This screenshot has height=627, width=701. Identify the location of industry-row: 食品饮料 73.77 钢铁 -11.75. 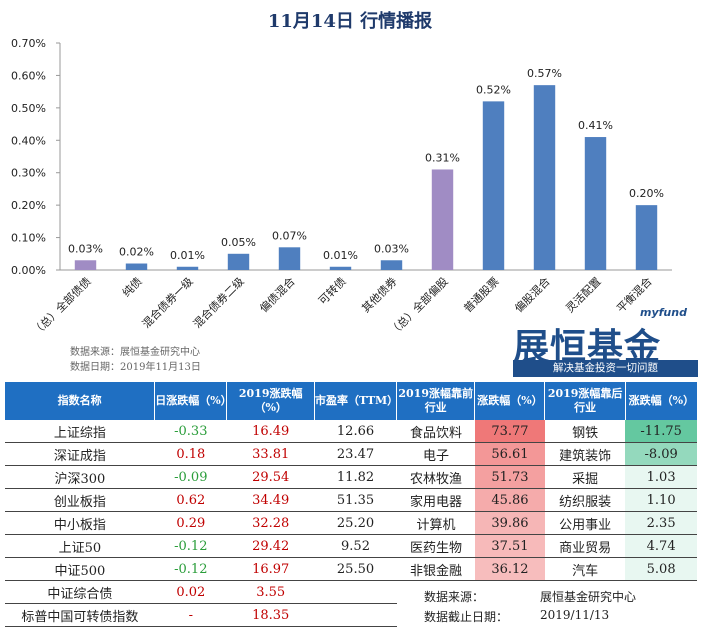
(547, 431).